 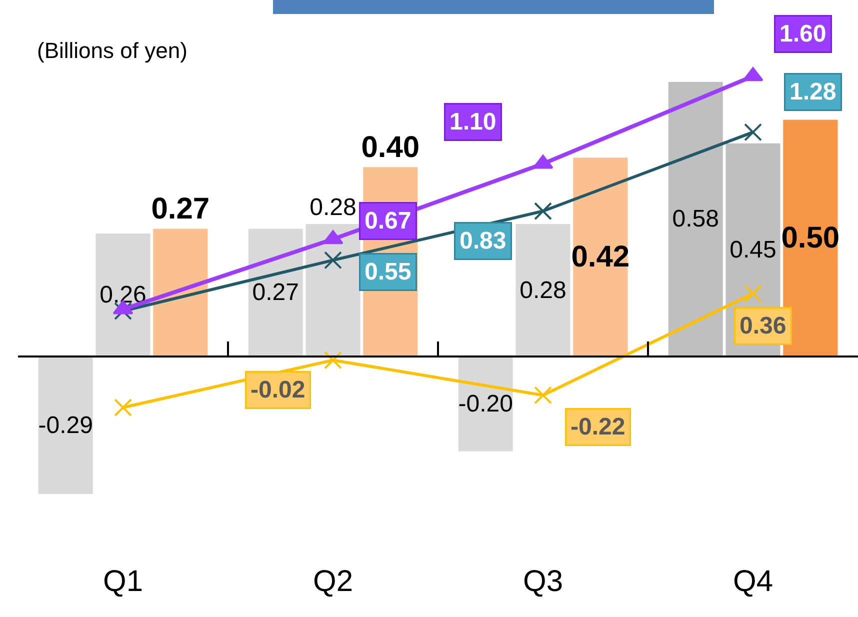 What do you see at coordinates (598, 427) in the screenshot?
I see `data-label: -0.22` at bounding box center [598, 427].